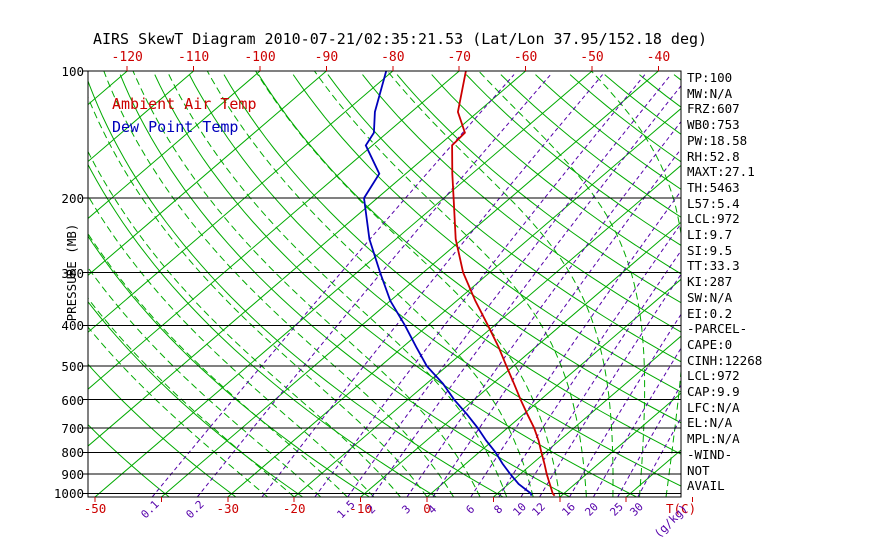 This screenshot has height=560, width=870. What do you see at coordinates (503, 284) in the screenshot?
I see `temperature-curve` at bounding box center [503, 284].